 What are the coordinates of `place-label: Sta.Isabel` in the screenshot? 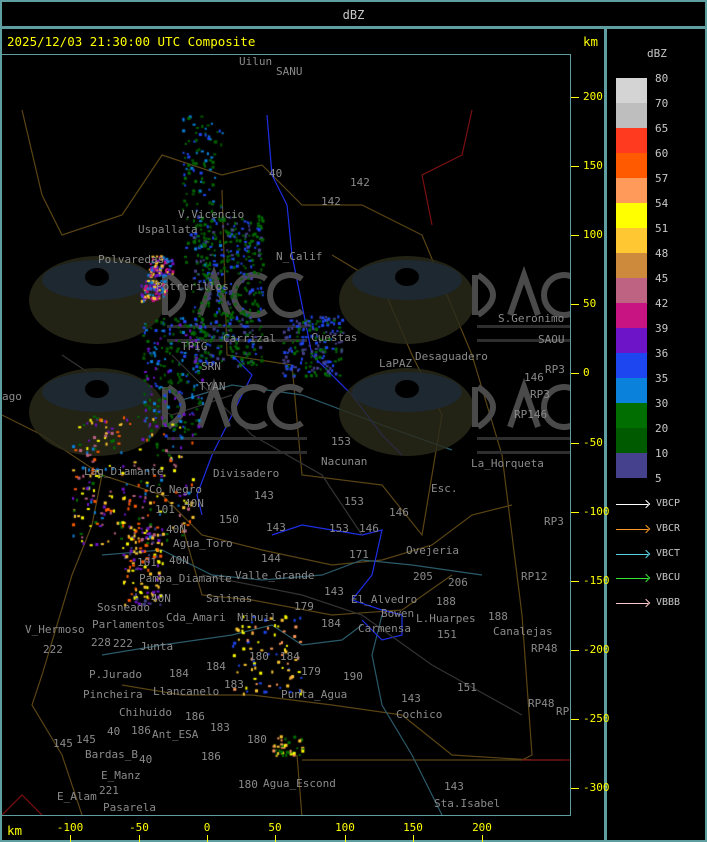 It's located at (467, 803).